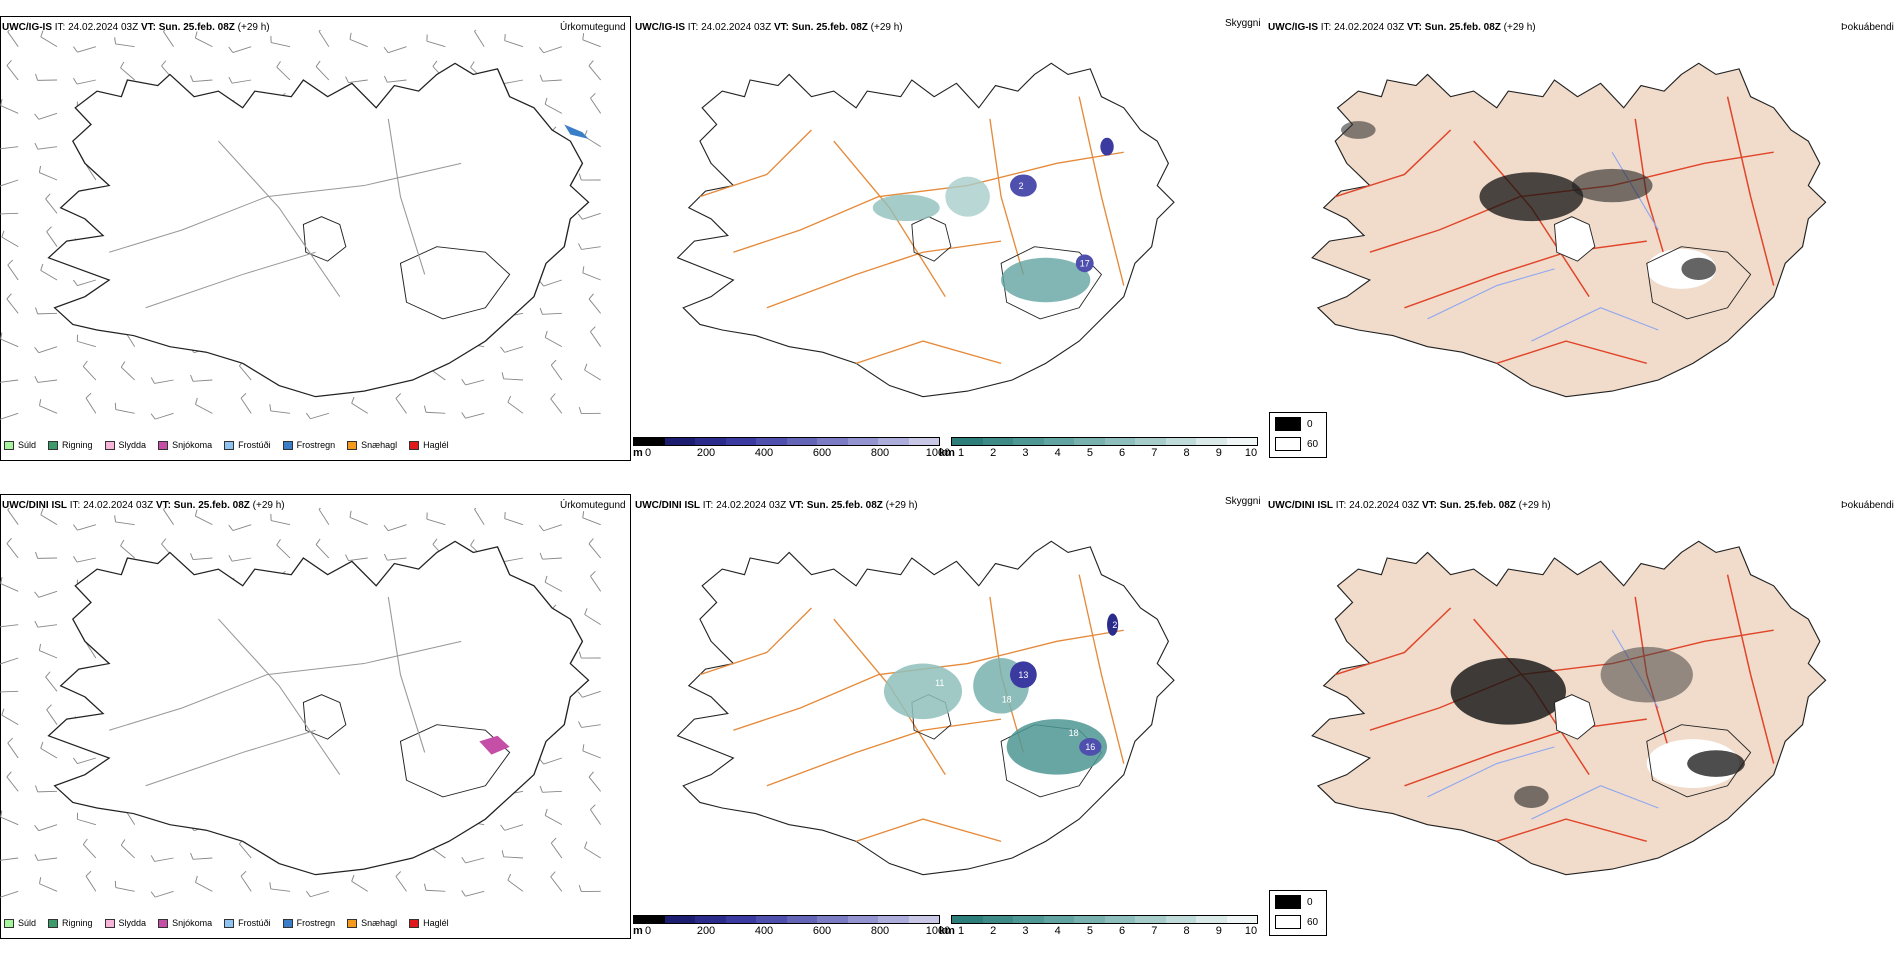  What do you see at coordinates (1012, 210) in the screenshot?
I see `map-value-label: 20` at bounding box center [1012, 210].